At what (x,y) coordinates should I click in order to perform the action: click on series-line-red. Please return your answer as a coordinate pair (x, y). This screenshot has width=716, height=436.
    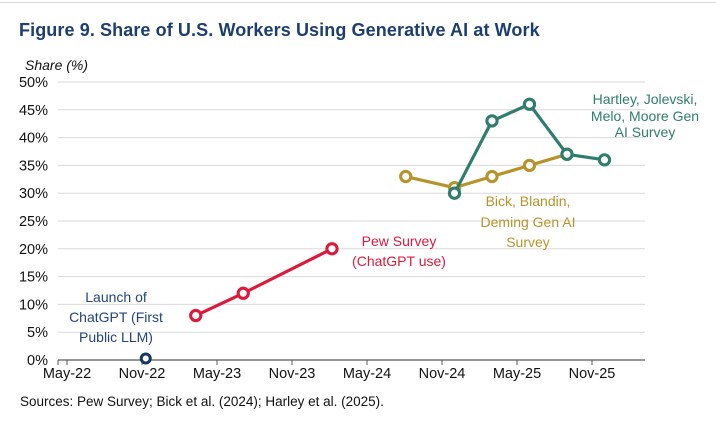
    Looking at the image, I should click on (264, 282).